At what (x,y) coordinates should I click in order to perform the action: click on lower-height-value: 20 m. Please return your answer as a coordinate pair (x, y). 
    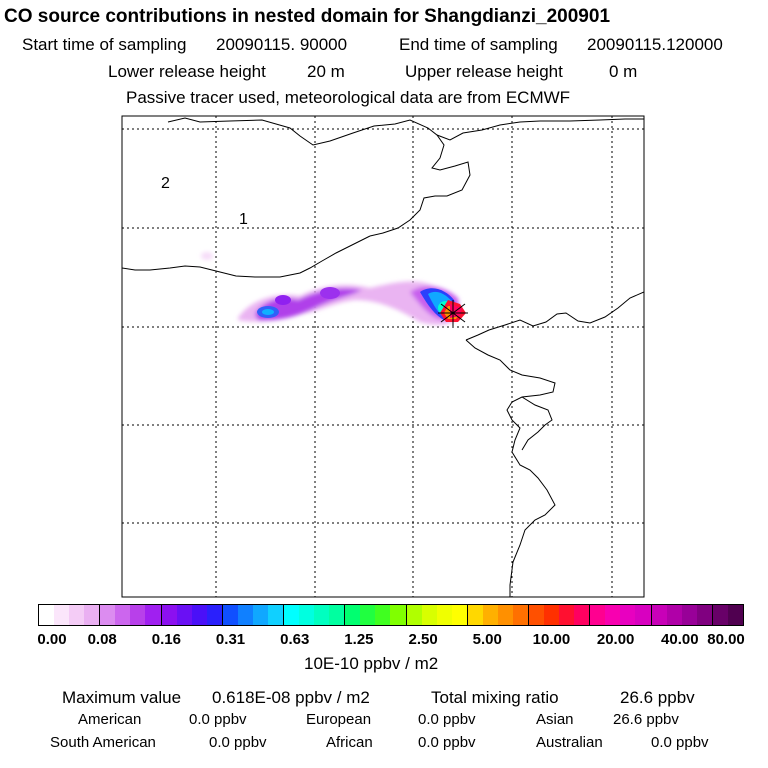
    Looking at the image, I should click on (326, 71).